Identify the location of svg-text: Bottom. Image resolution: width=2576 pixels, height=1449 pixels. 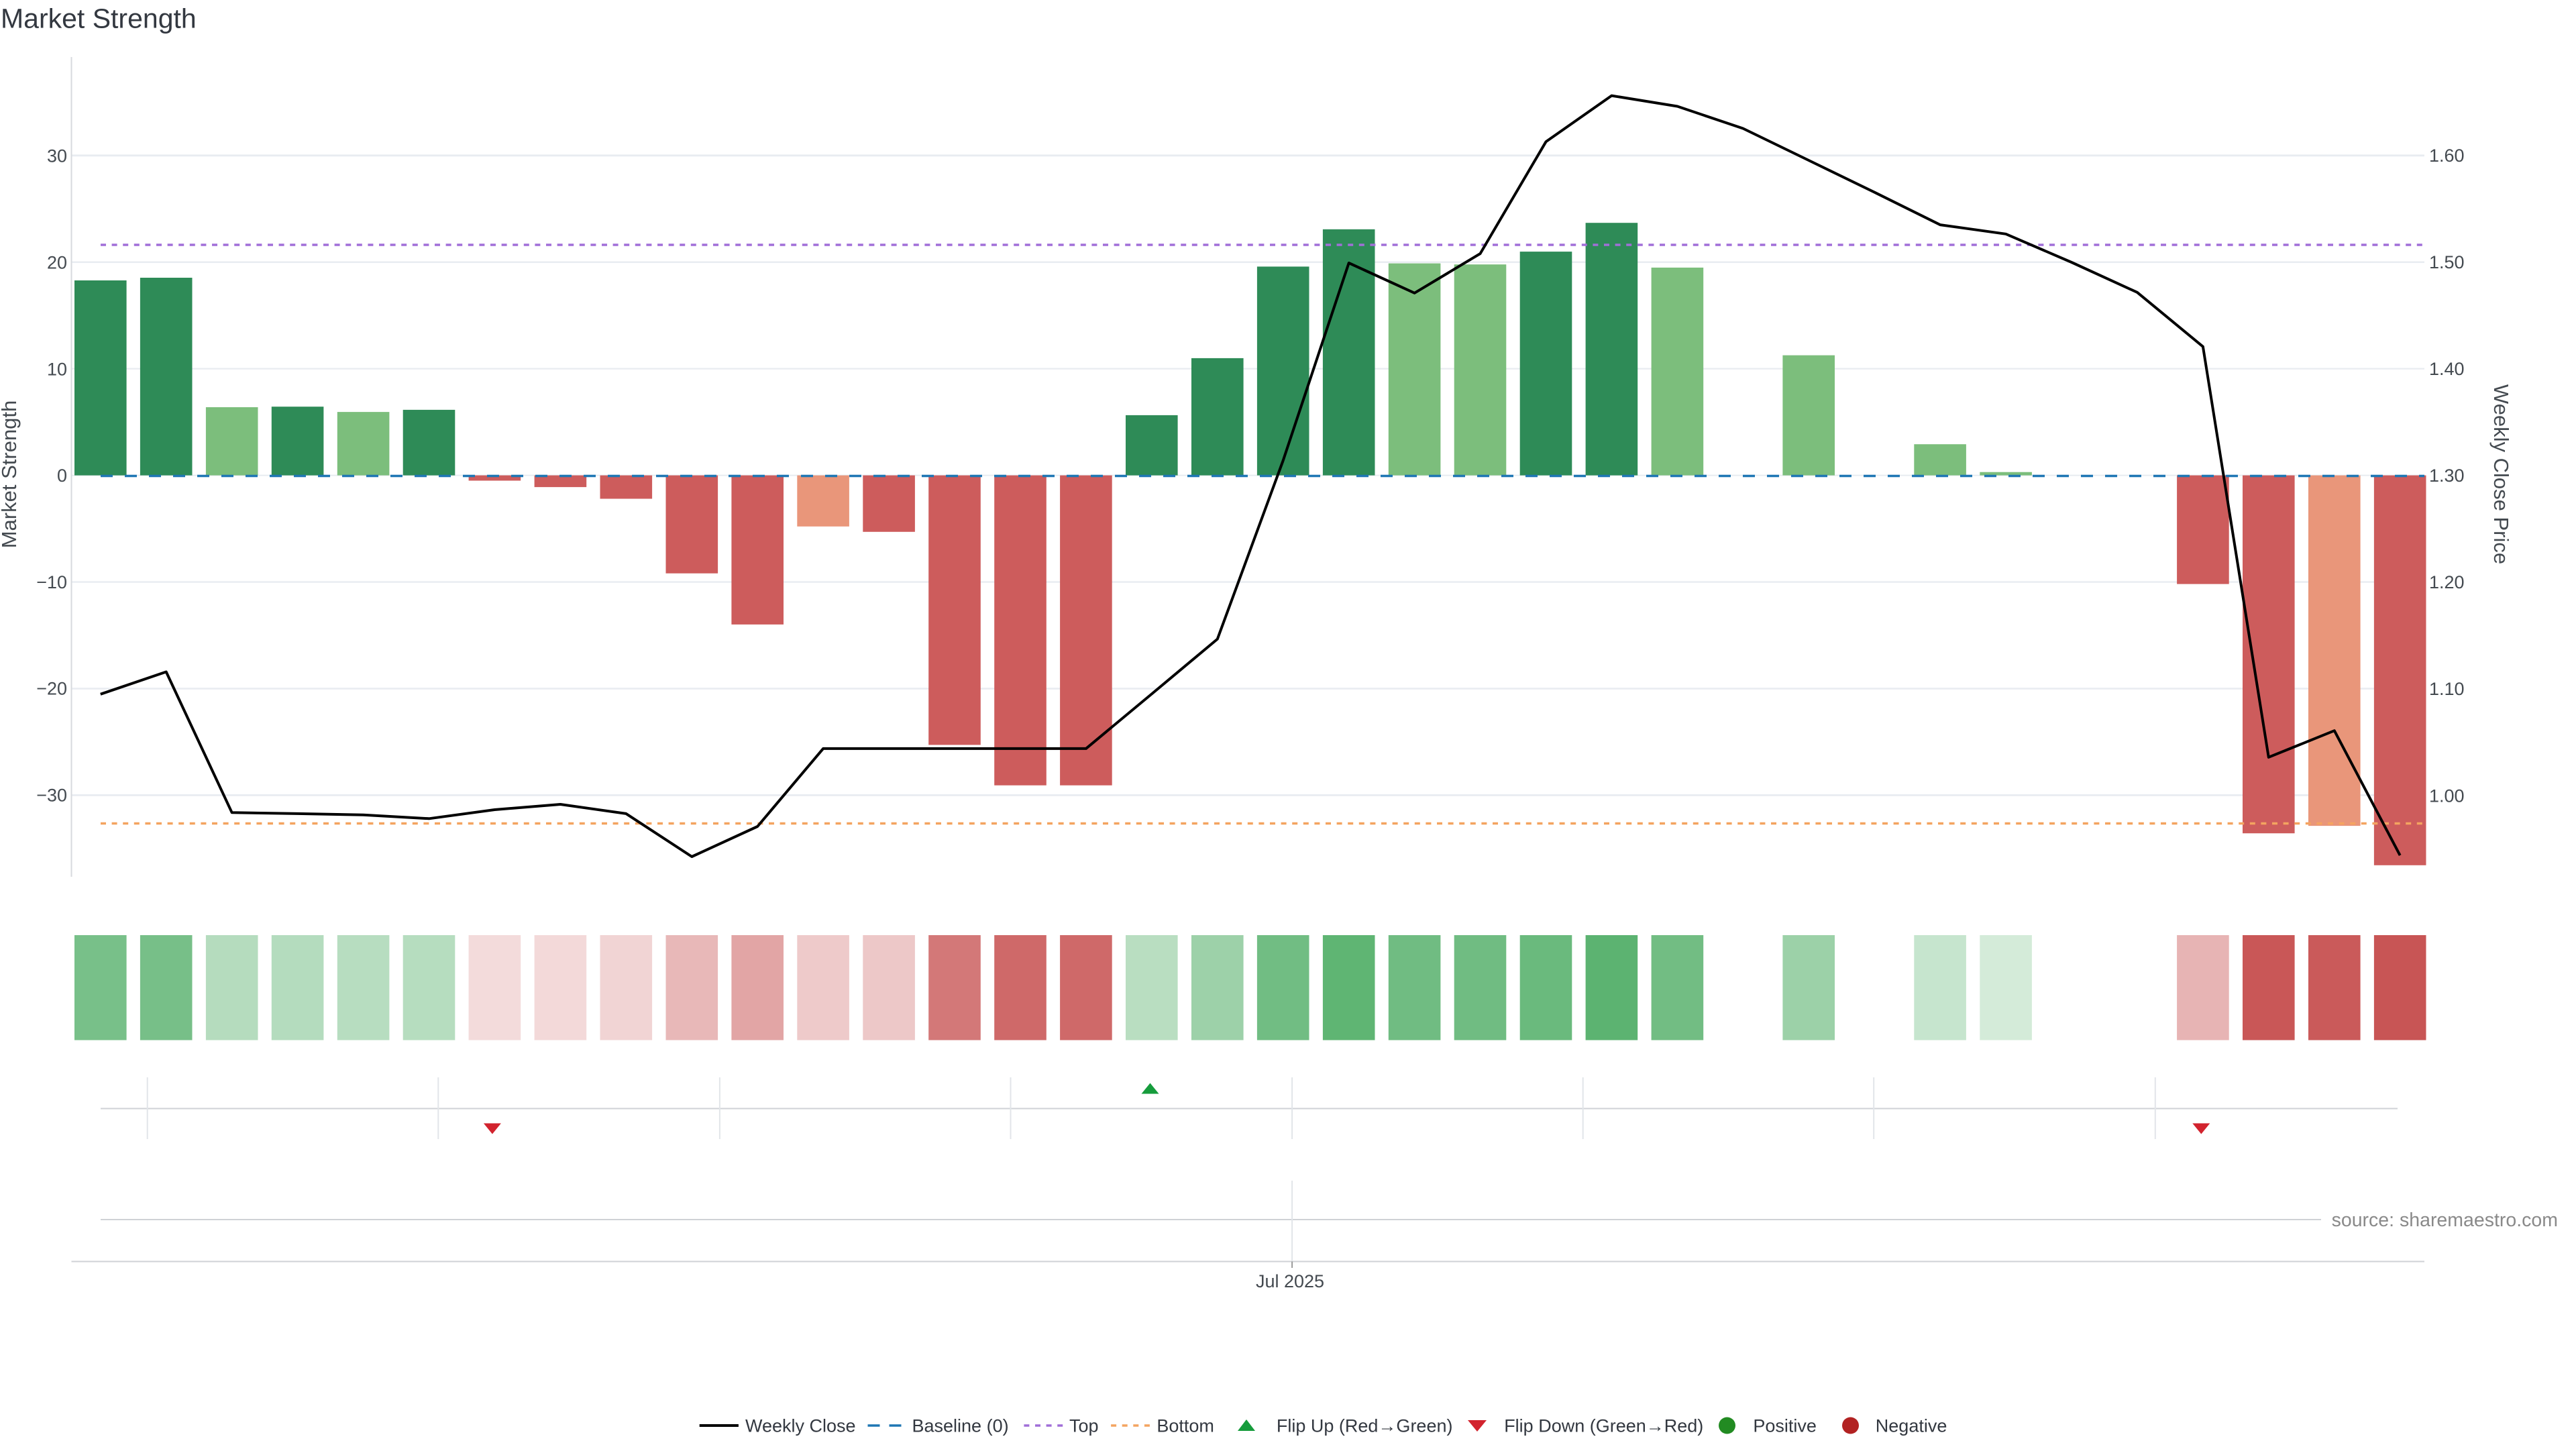
(1185, 1426).